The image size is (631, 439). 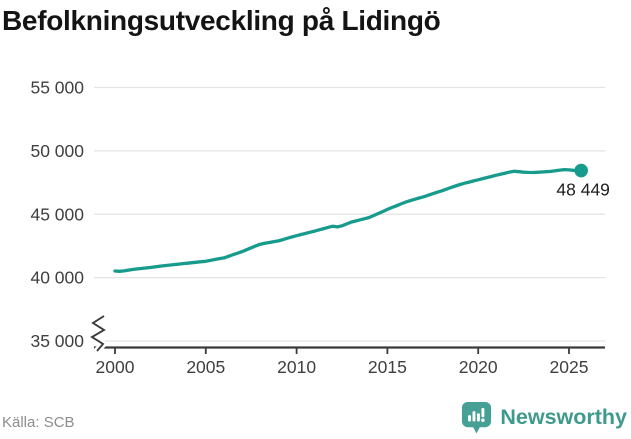 I want to click on svg-text: 2020, so click(x=478, y=367).